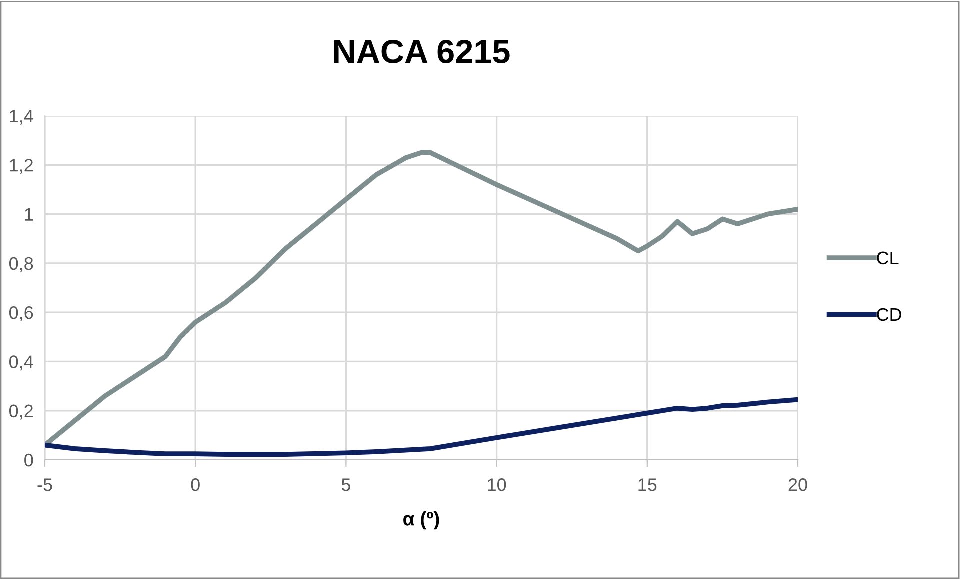  Describe the element at coordinates (421, 427) in the screenshot. I see `line-series` at that location.